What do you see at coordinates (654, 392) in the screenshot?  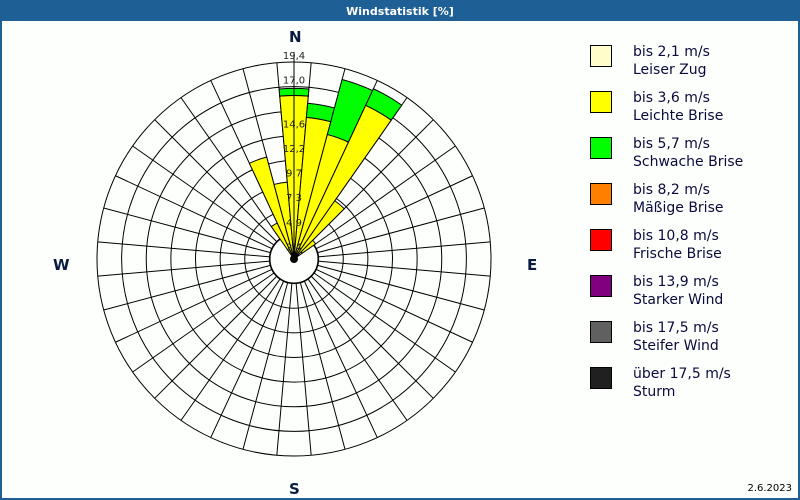 I see `legend-label: Sturm` at bounding box center [654, 392].